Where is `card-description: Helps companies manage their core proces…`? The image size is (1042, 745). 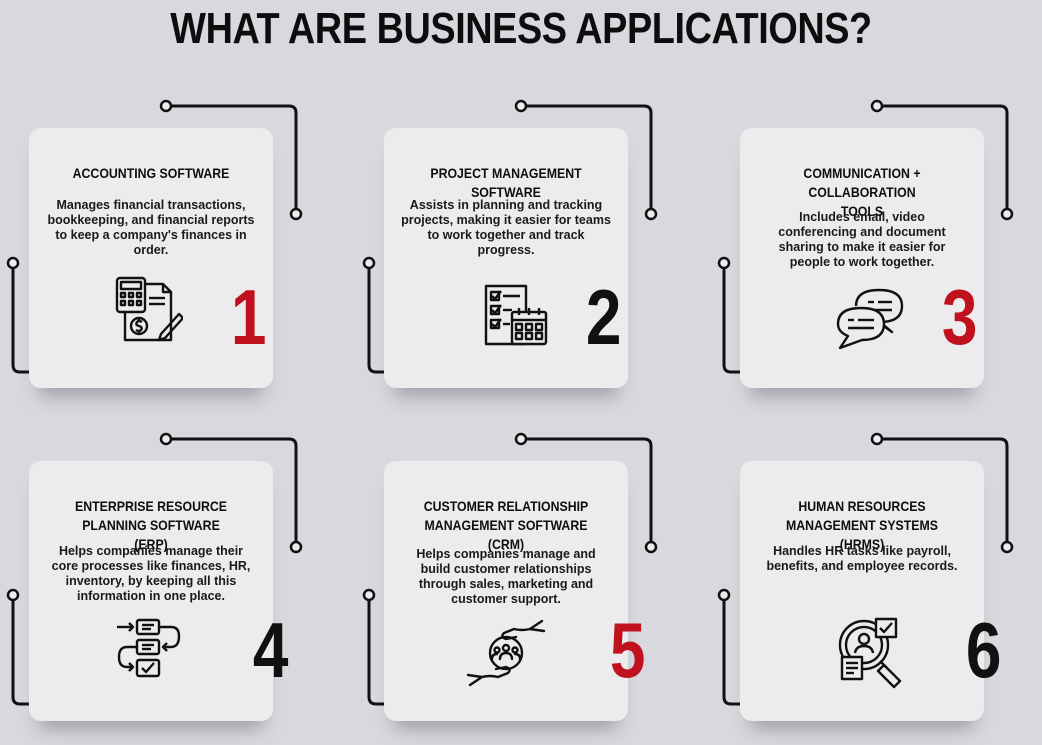 card-description: Helps companies manage their core proces… is located at coordinates (151, 573).